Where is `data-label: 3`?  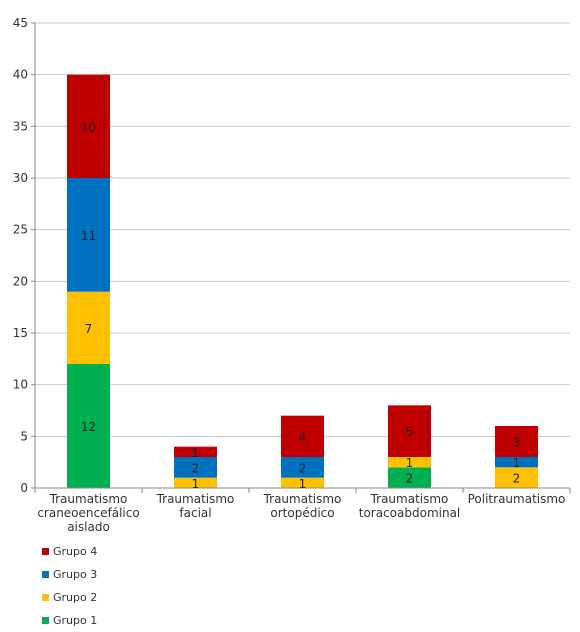 data-label: 3 is located at coordinates (517, 443).